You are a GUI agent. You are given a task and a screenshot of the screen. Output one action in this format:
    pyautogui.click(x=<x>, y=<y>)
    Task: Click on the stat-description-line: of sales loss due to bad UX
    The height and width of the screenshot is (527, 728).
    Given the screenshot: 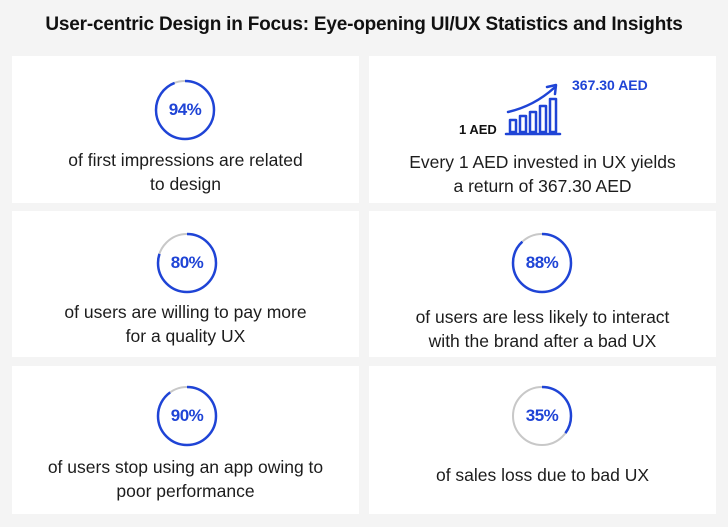 What is the action you would take?
    pyautogui.click(x=542, y=475)
    